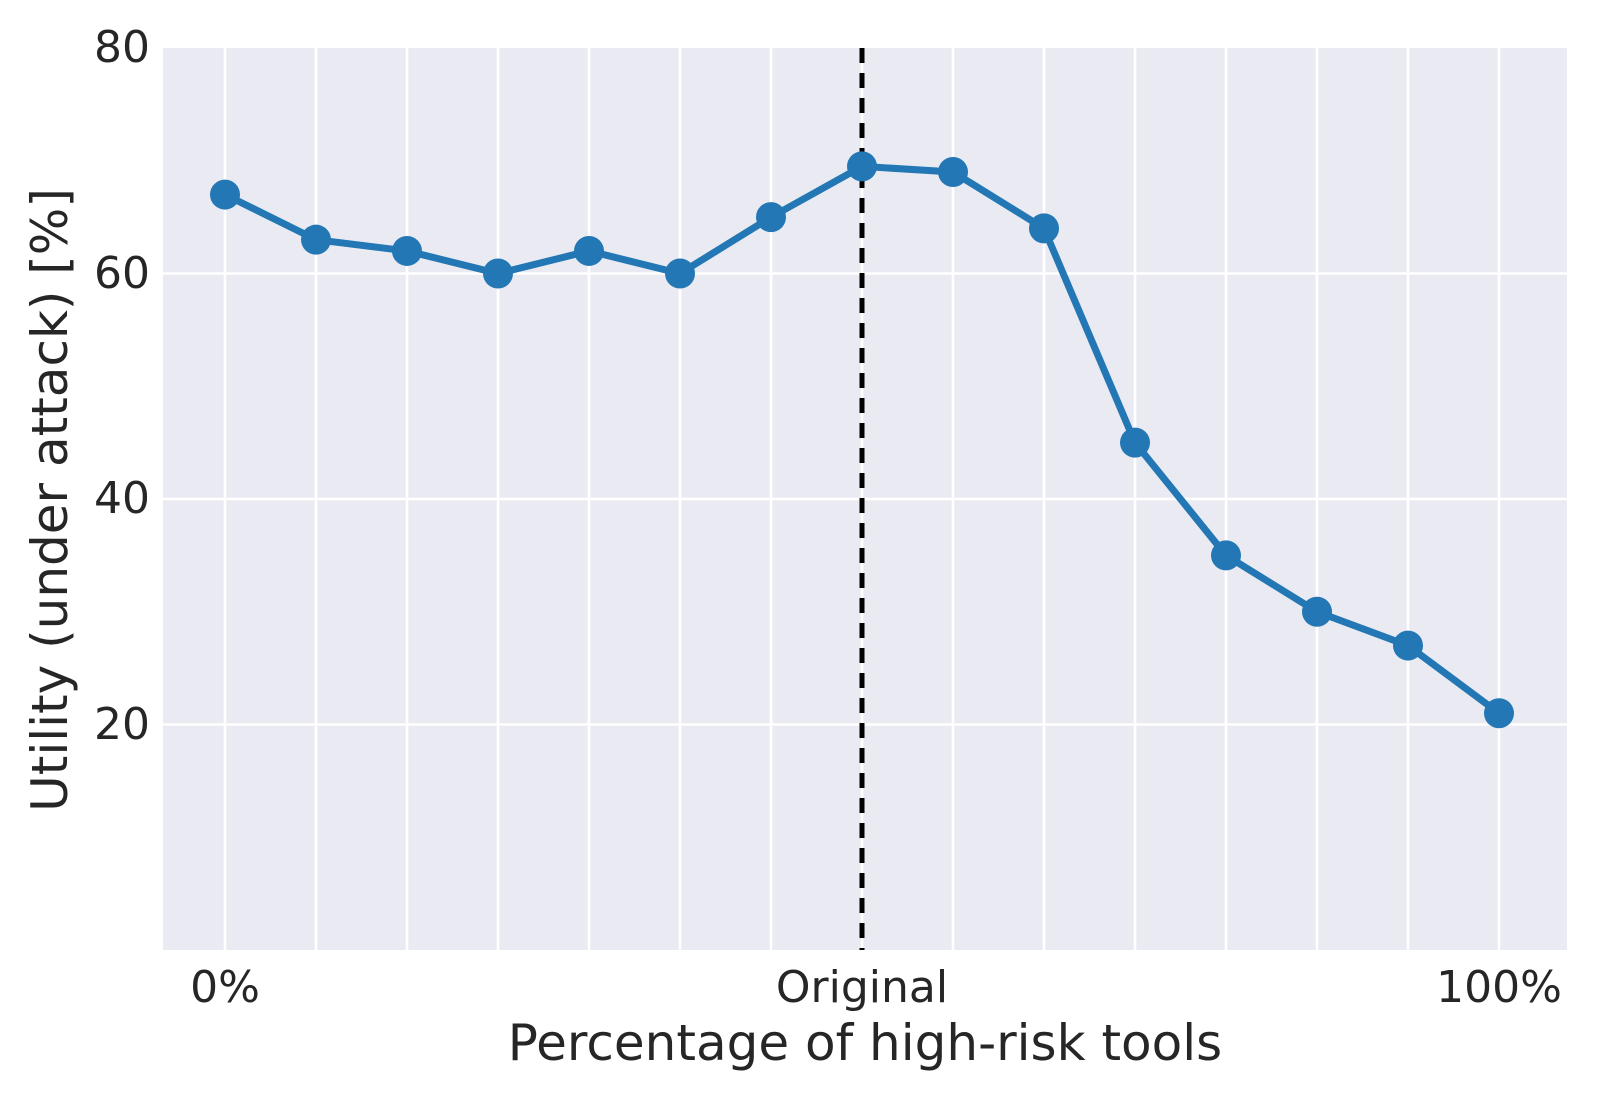  Describe the element at coordinates (122, 498) in the screenshot. I see `y-tick-label: 40` at that location.